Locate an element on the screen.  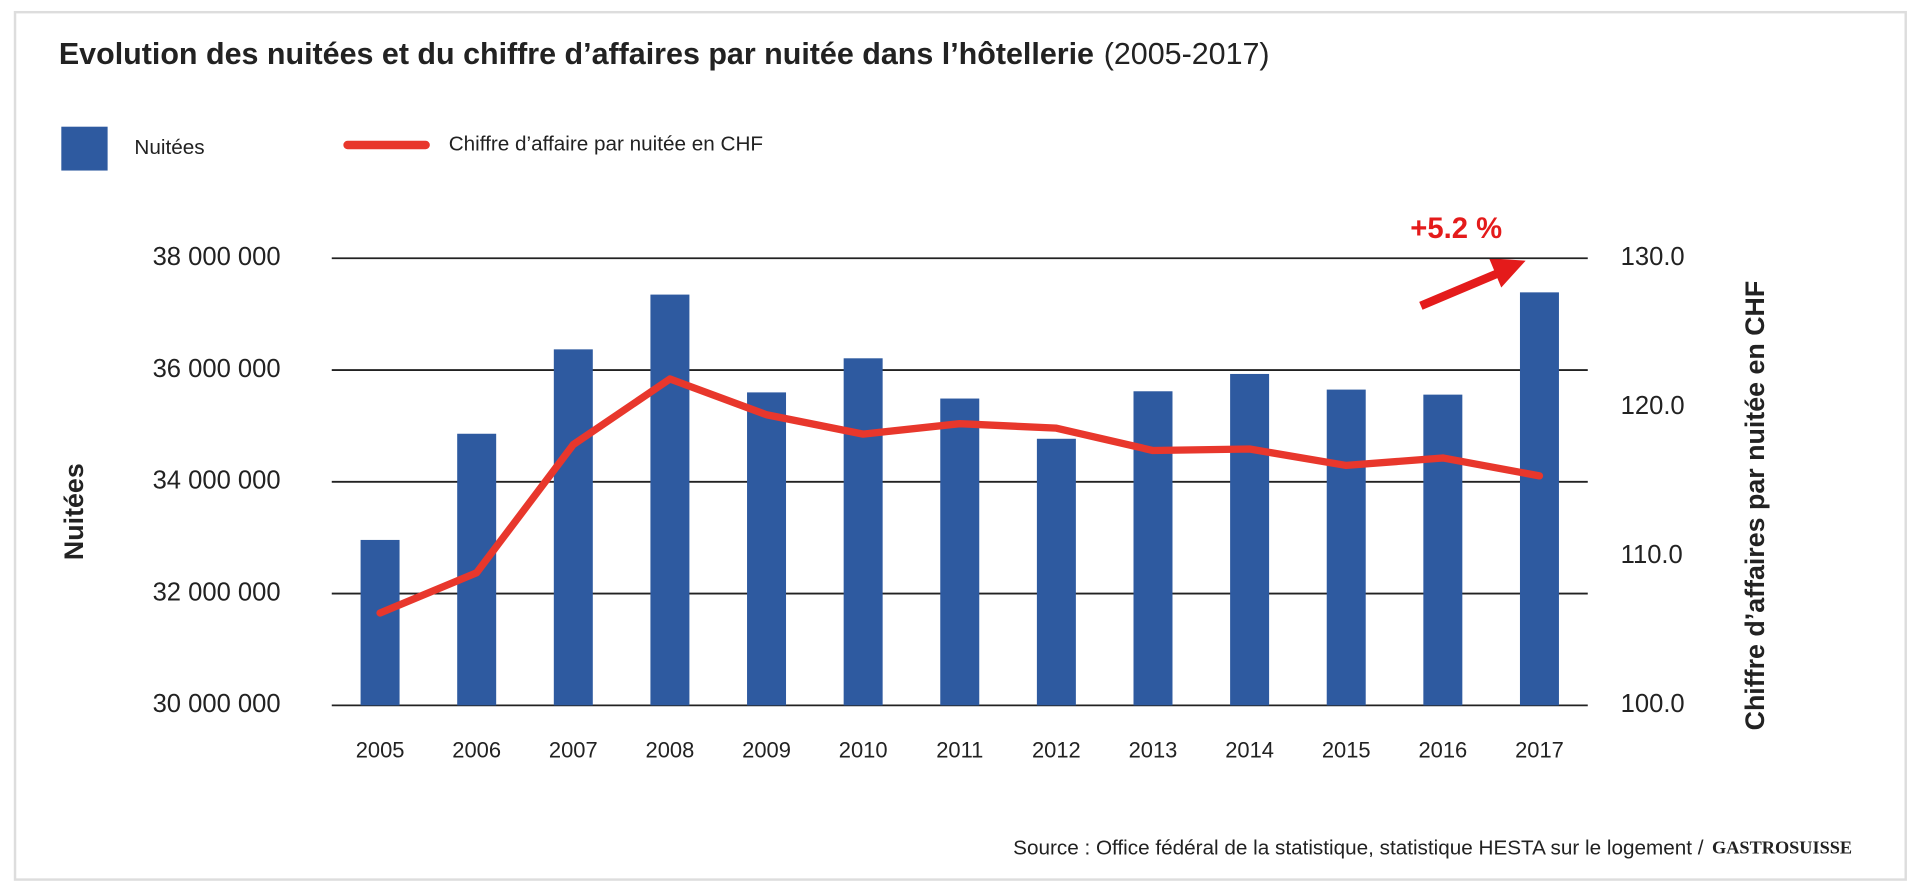
y-axis-title: Nuitées is located at coordinates (74, 511).